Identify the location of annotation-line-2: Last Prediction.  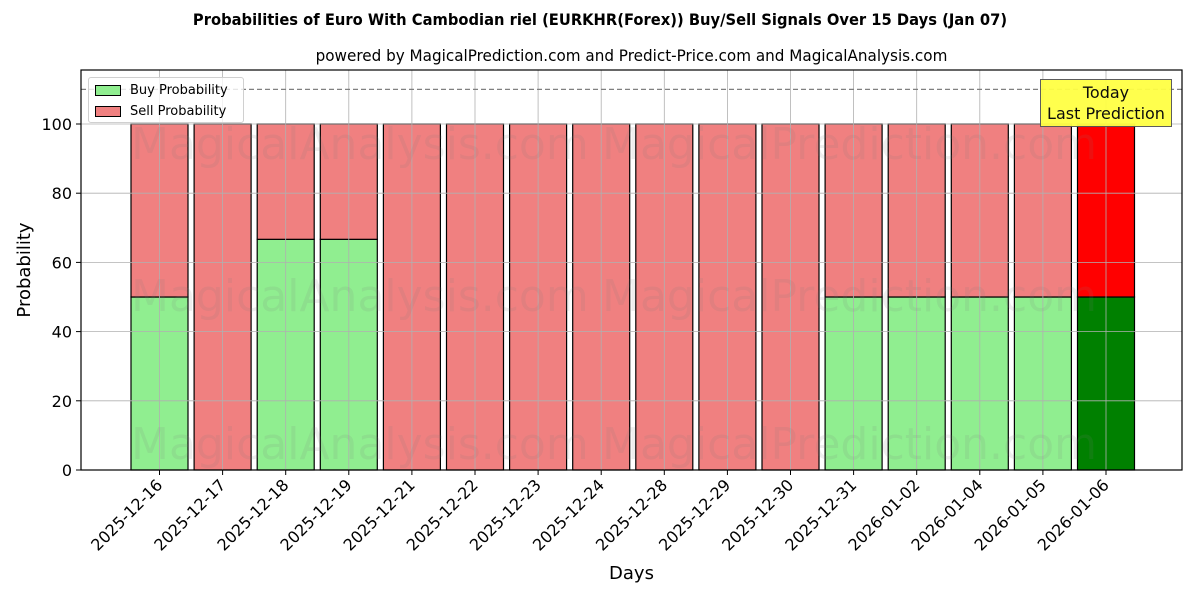
(1106, 113).